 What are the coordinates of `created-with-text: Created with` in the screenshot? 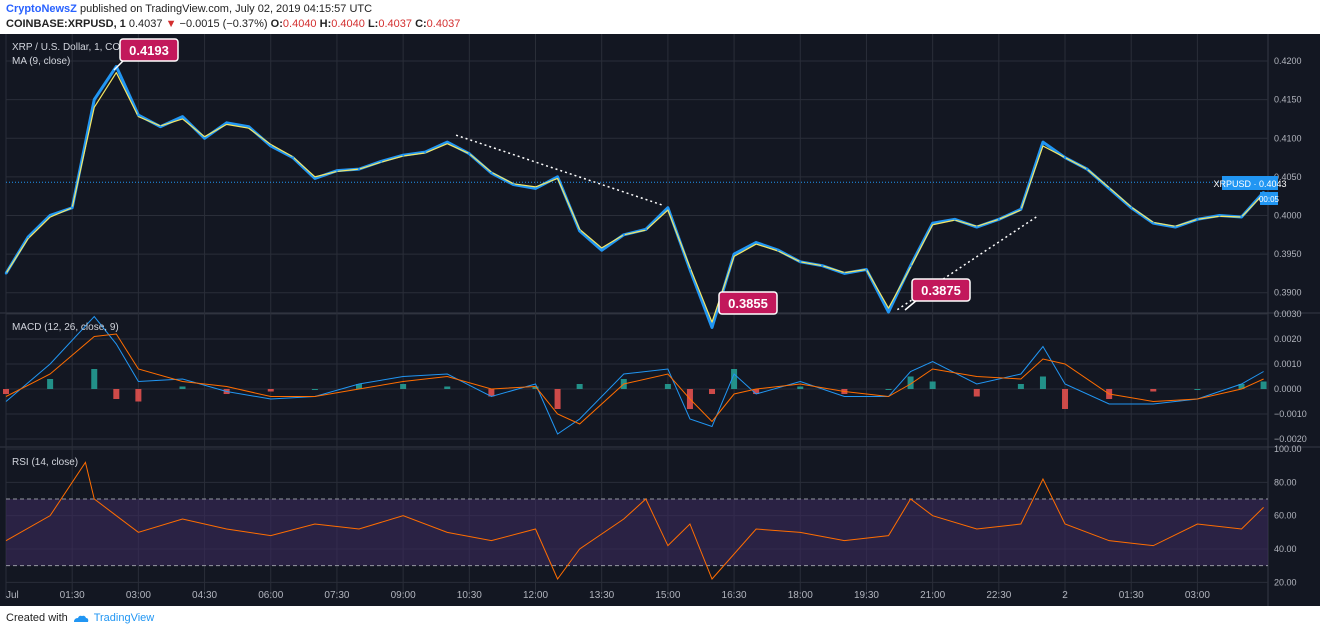 It's located at (37, 618).